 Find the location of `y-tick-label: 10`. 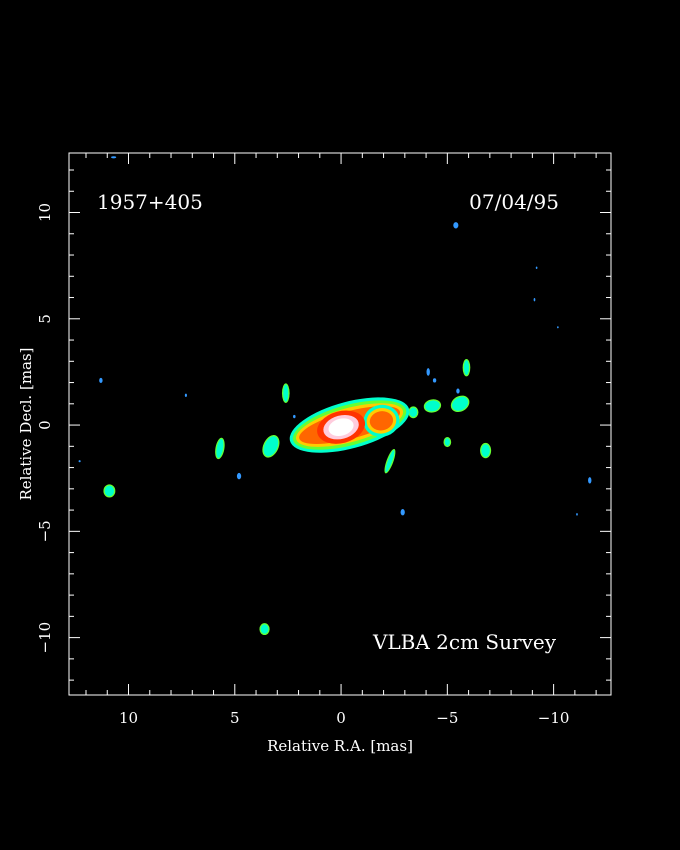

y-tick-label: 10 is located at coordinates (45, 212).